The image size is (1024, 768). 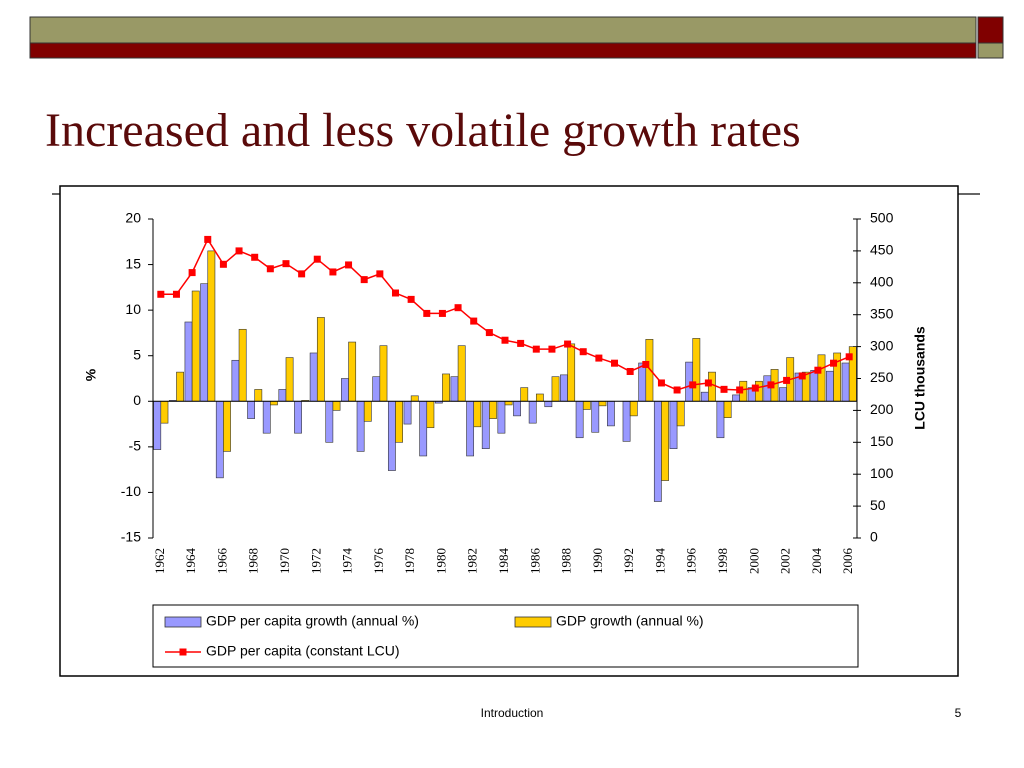 I want to click on page-number: 5, so click(x=958, y=713).